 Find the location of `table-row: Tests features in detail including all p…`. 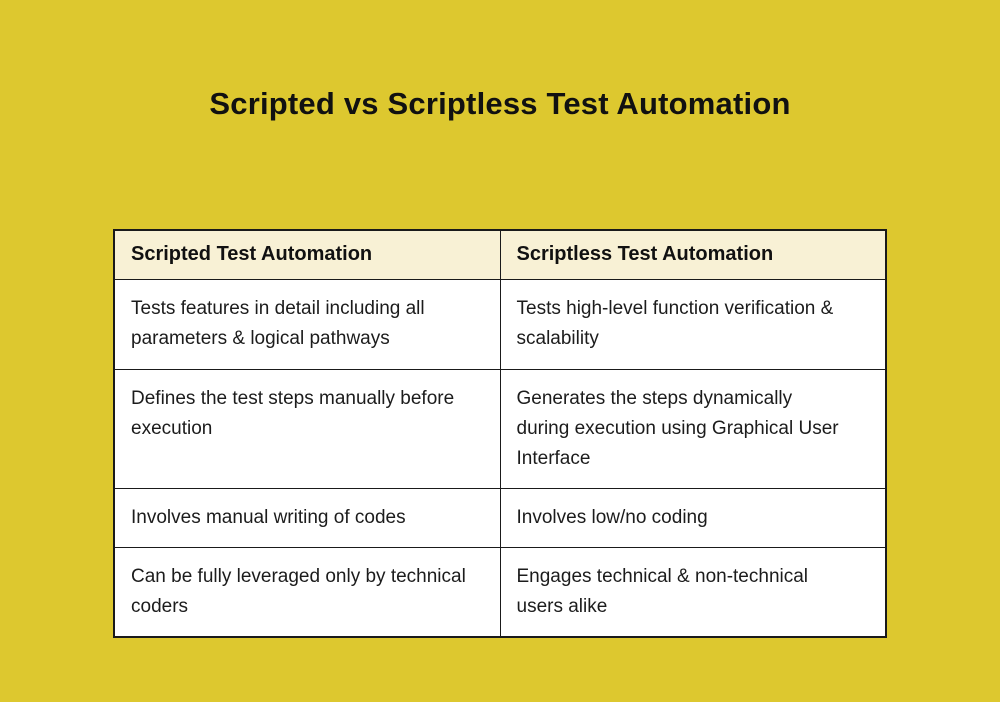

table-row: Tests features in detail including all p… is located at coordinates (500, 324).